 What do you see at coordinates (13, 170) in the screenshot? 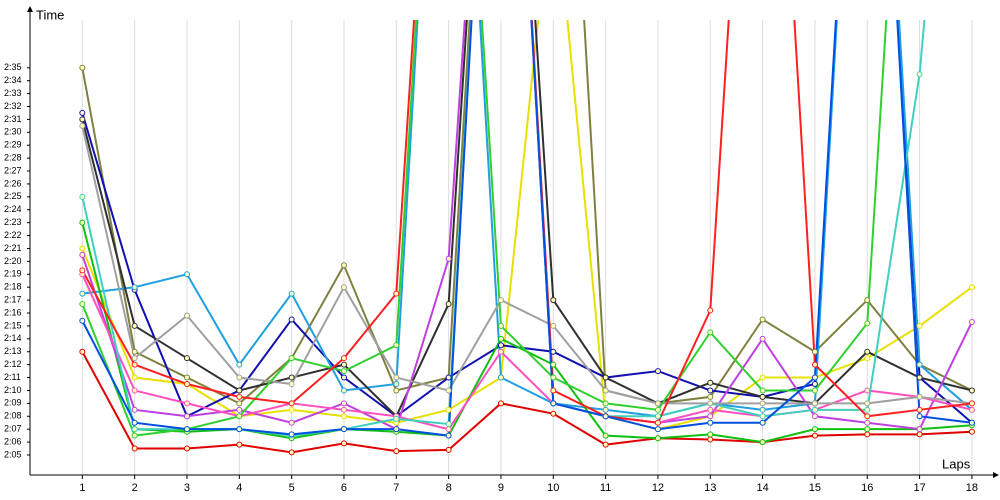
I see `y-tick-label: 2:27` at bounding box center [13, 170].